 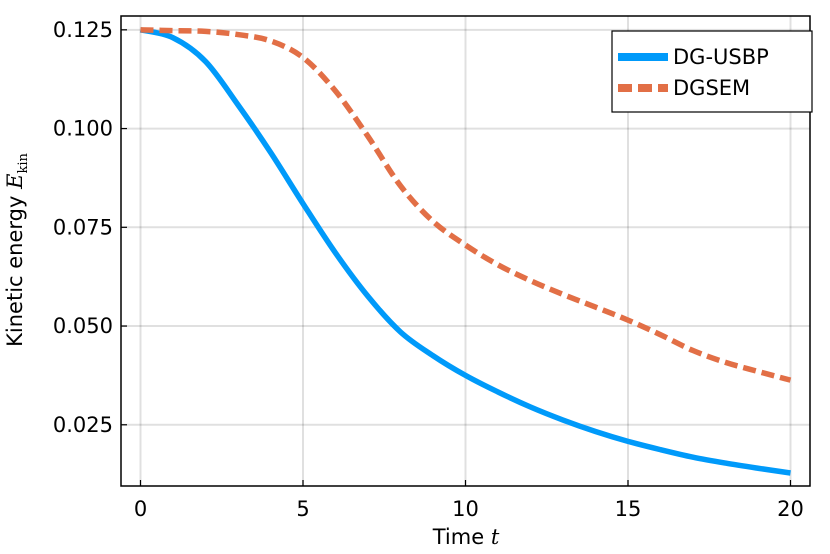 I want to click on x-axis-label: Time t, so click(x=466, y=537).